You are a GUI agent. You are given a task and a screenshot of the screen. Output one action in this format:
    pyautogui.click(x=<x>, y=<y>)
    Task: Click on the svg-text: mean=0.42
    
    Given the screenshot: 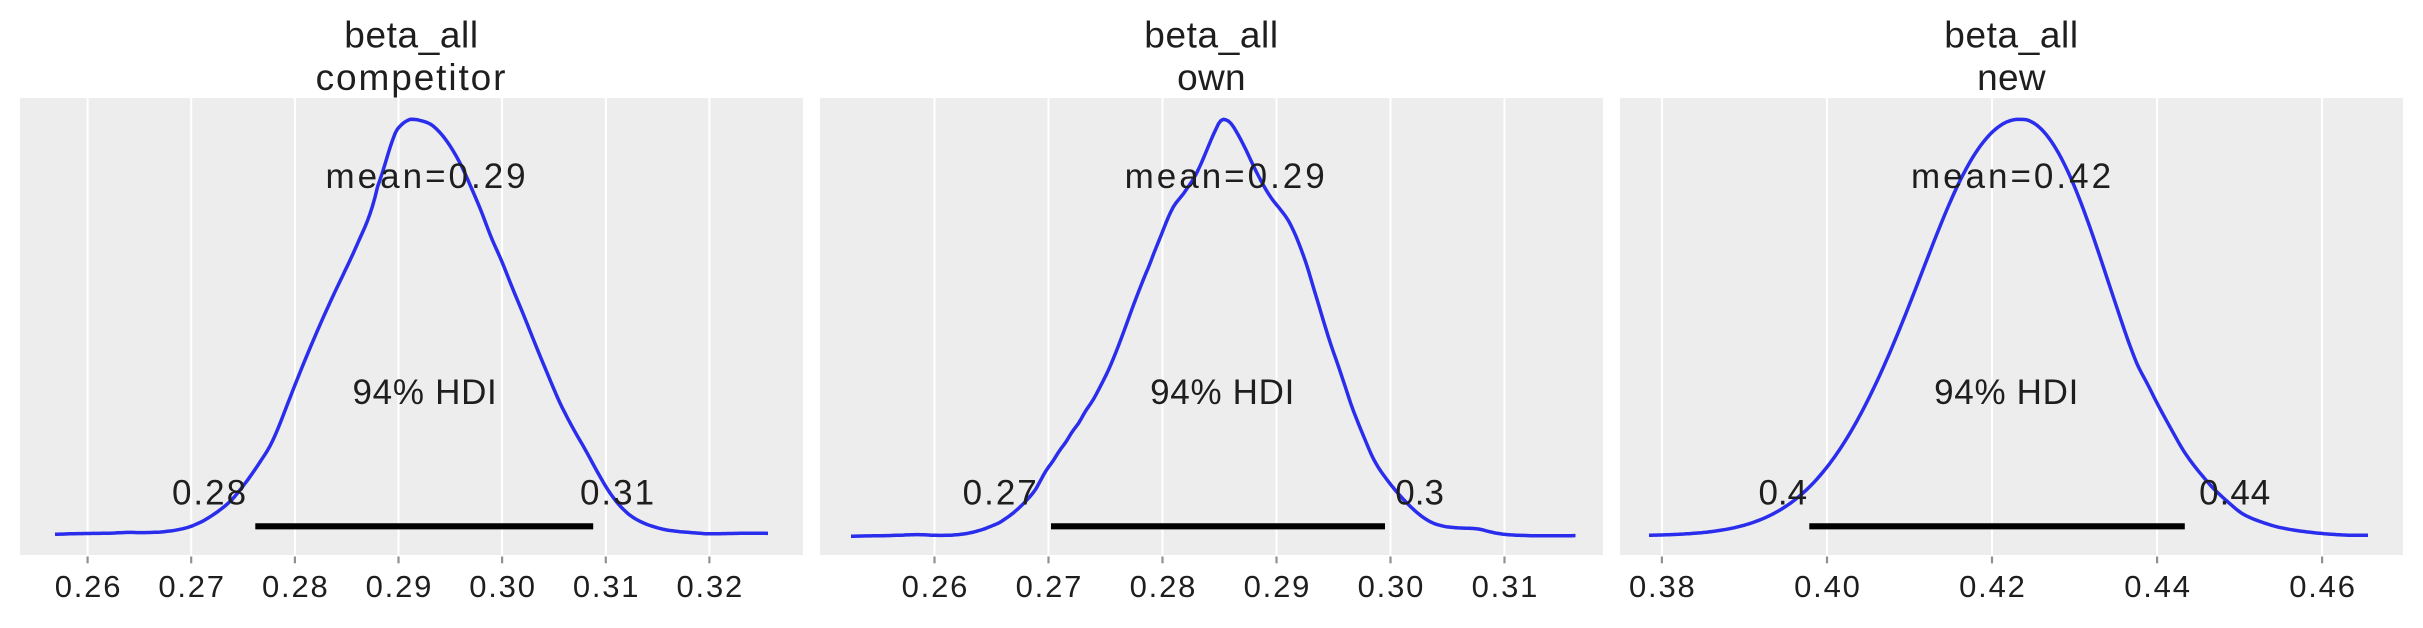 What is the action you would take?
    pyautogui.click(x=2012, y=176)
    